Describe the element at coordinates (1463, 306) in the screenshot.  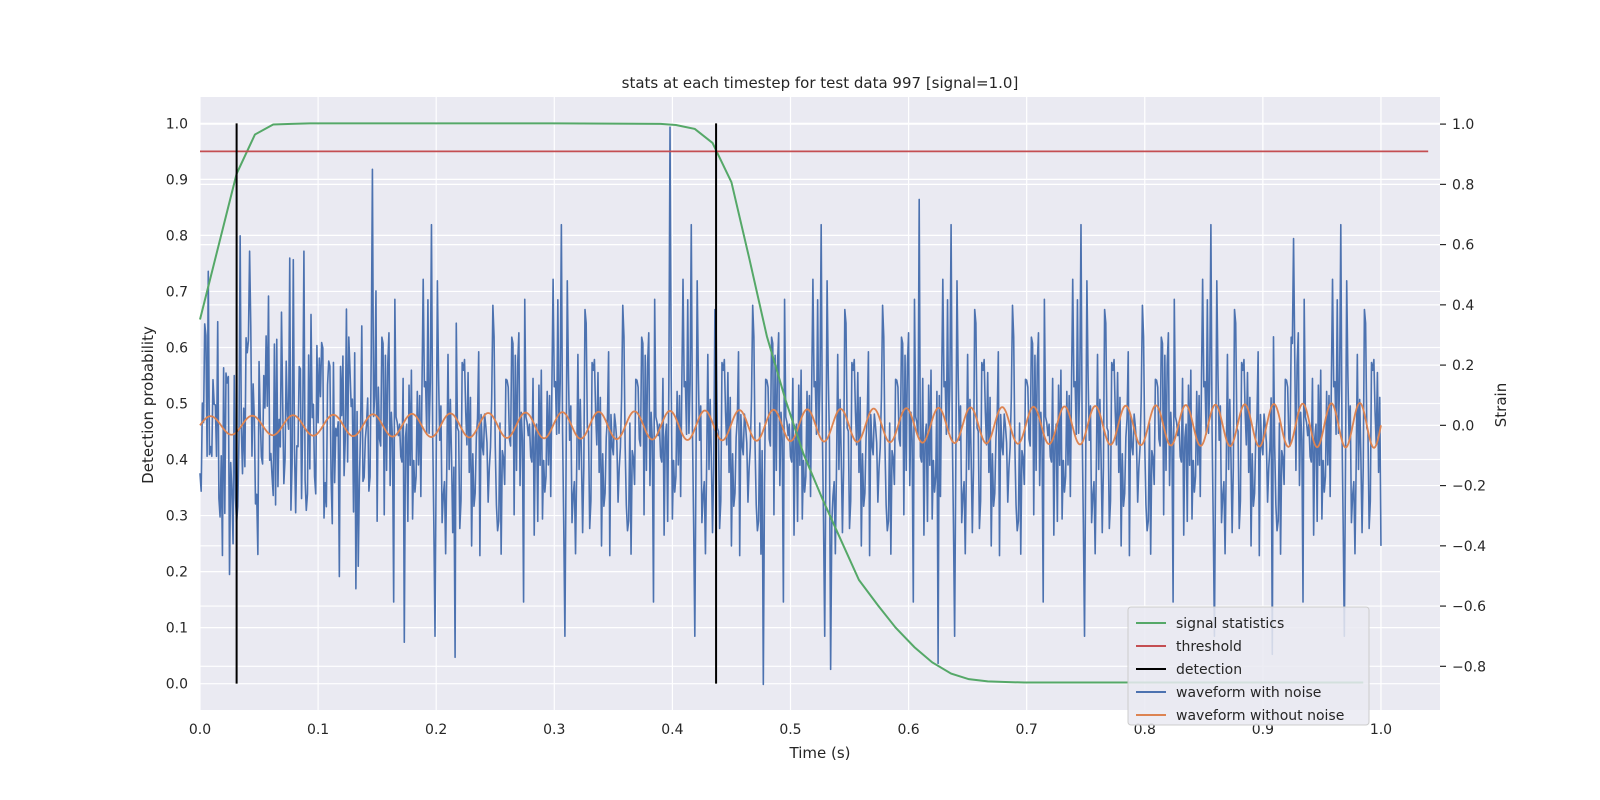
I see `y-right-tick-label: 0.4` at that location.